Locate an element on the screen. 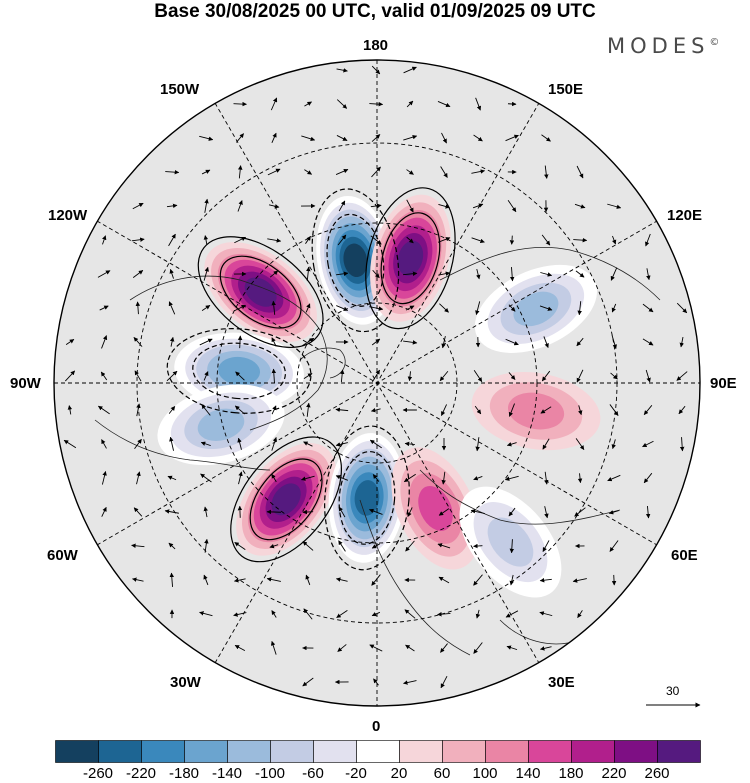 Image resolution: width=750 pixels, height=783 pixels. brand-registered-mark: © is located at coordinates (714, 42).